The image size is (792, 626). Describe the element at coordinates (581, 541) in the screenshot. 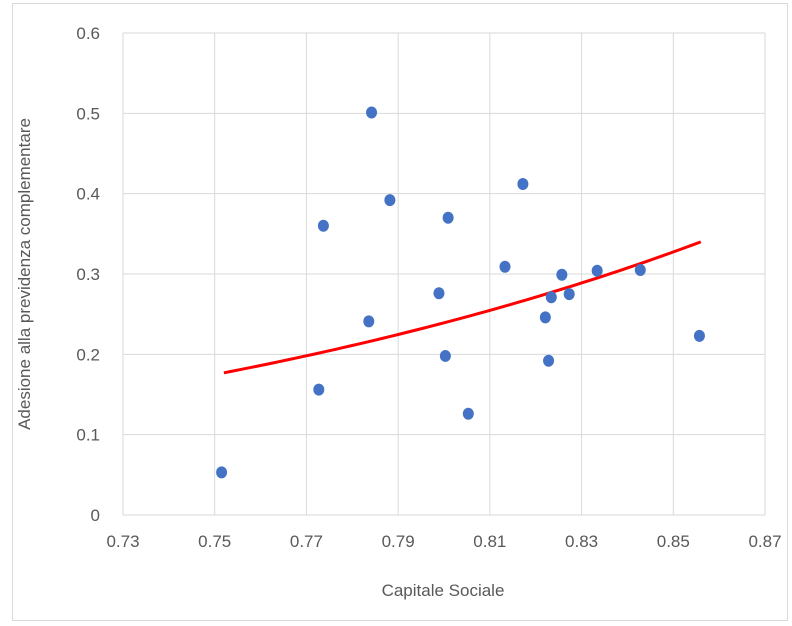

I see `x-tick-label: 0.83` at that location.